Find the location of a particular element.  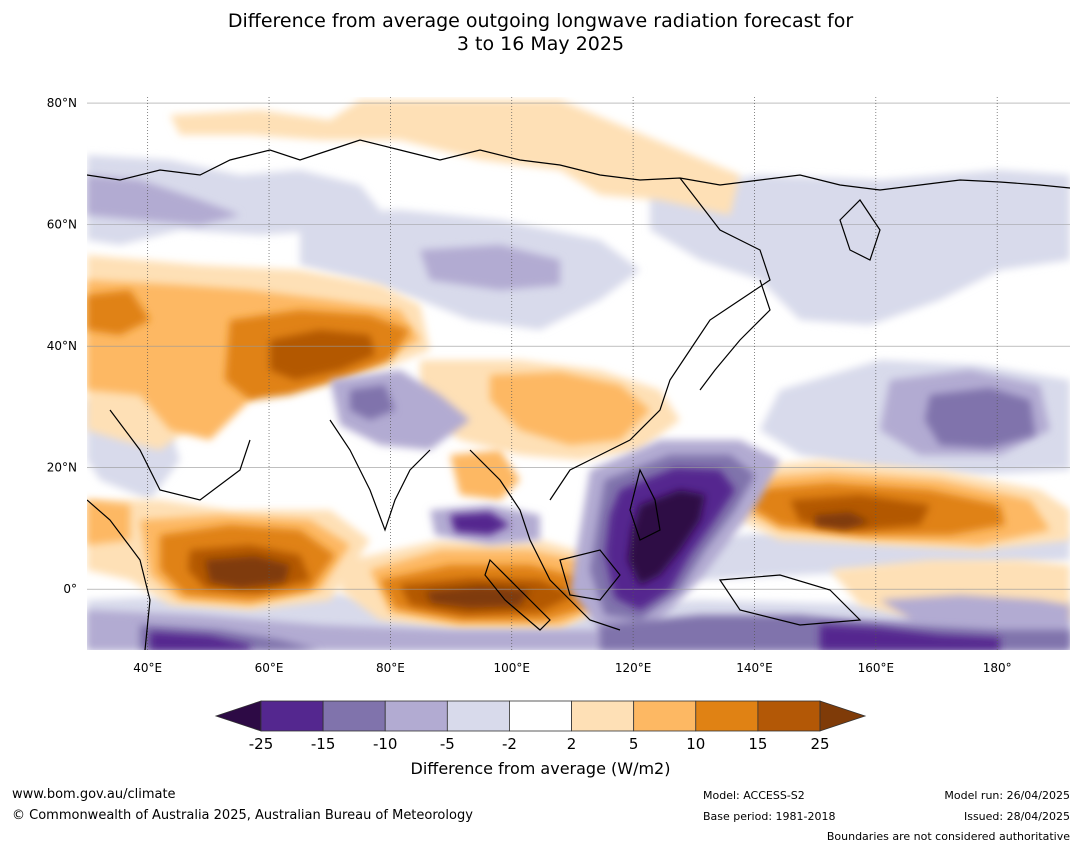

footer-model-run: Model run: 26/04/2025 is located at coordinates (1007, 795).